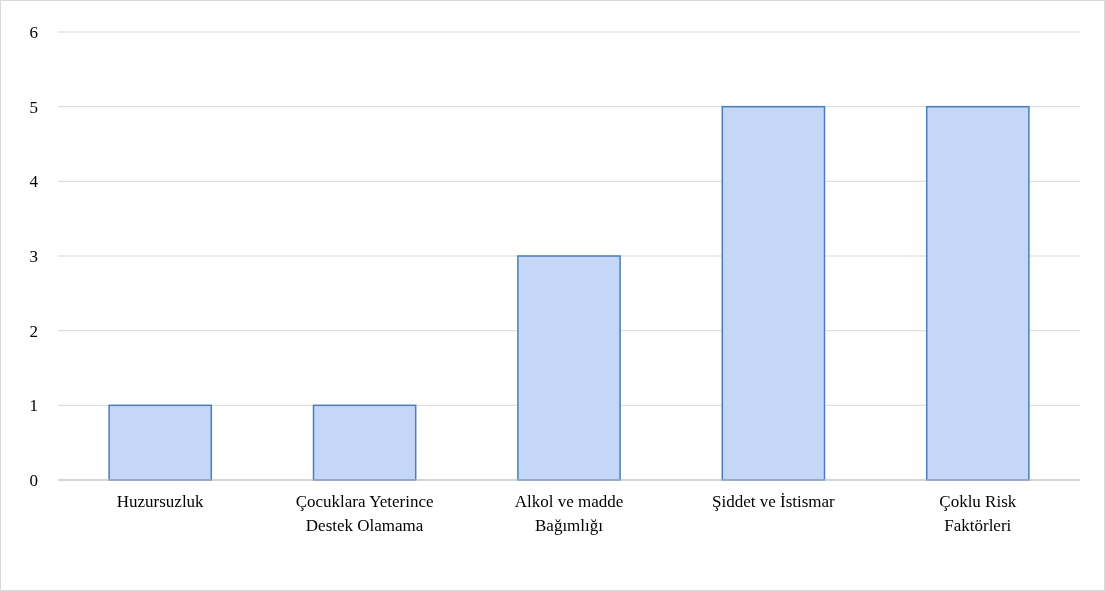 This screenshot has height=591, width=1105. I want to click on y-tick-label: 1, so click(33, 406).